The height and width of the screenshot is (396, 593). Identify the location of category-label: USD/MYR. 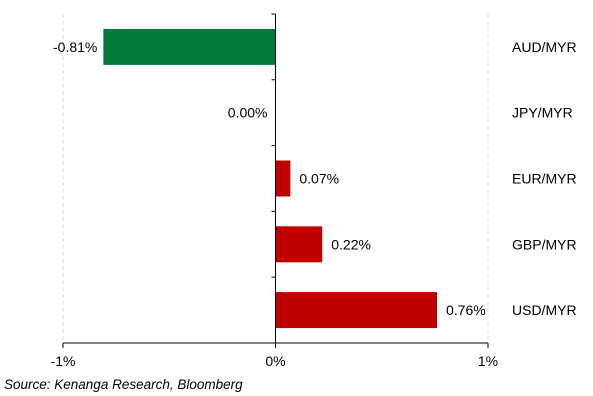
(544, 310).